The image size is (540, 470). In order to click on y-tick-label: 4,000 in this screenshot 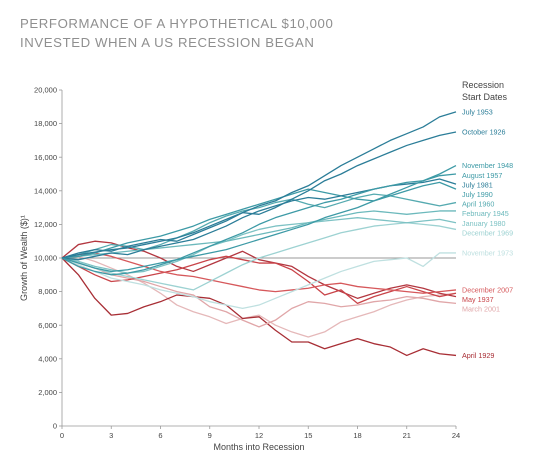, I will do `click(47, 358)`.